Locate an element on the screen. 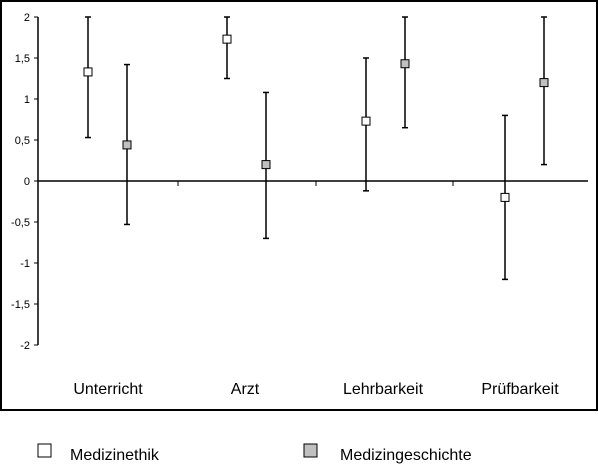 This screenshot has height=465, width=598. y-tick-label: -1 is located at coordinates (25, 264).